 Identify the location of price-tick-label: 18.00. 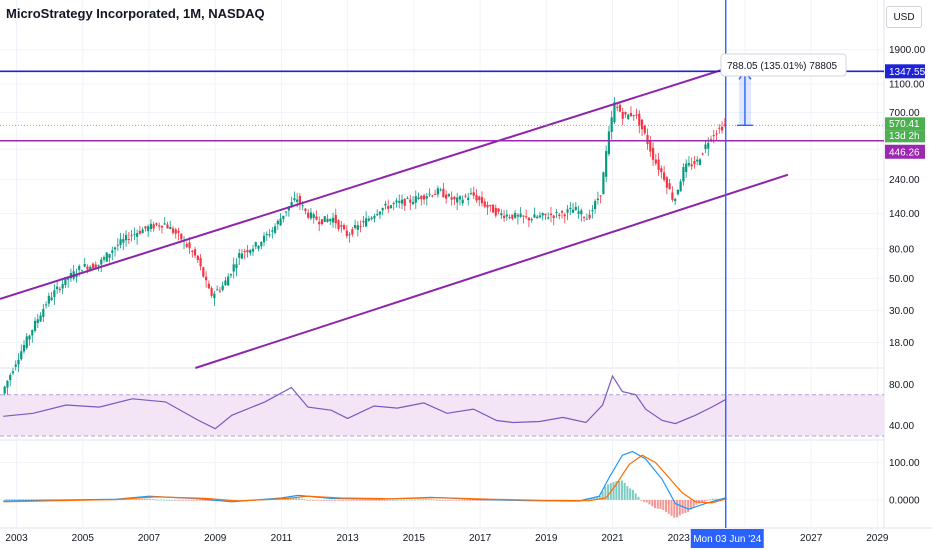
(901, 343).